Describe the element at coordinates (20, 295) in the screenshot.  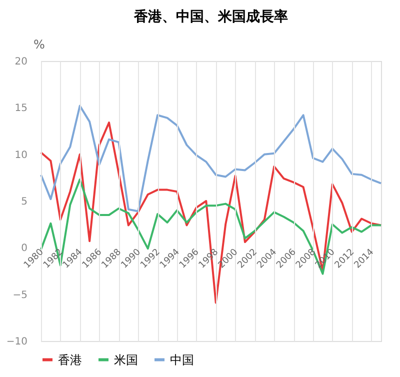
I see `y-tick-label: −5` at that location.